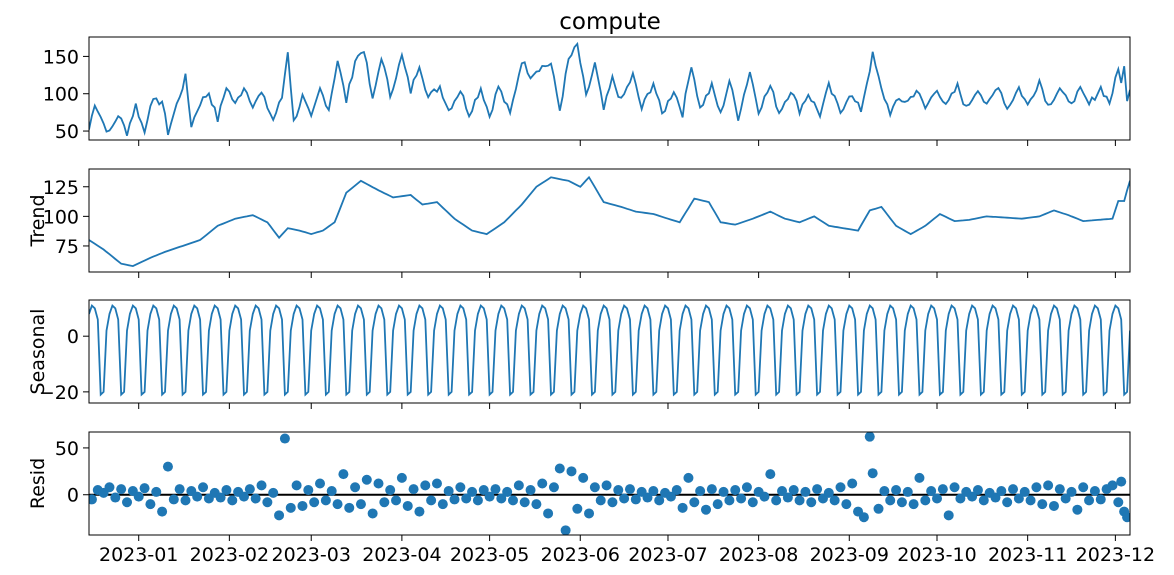 The image size is (1174, 575). What do you see at coordinates (73, 496) in the screenshot?
I see `y-tick-label: 0` at bounding box center [73, 496].